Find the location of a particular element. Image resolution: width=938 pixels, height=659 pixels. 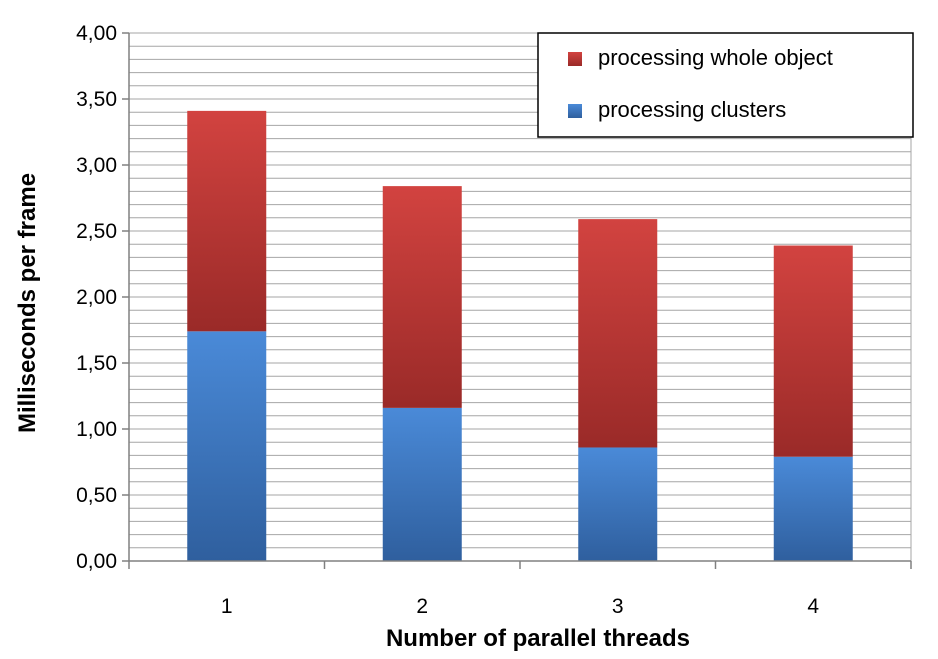

legend-label: processing clusters is located at coordinates (692, 109).